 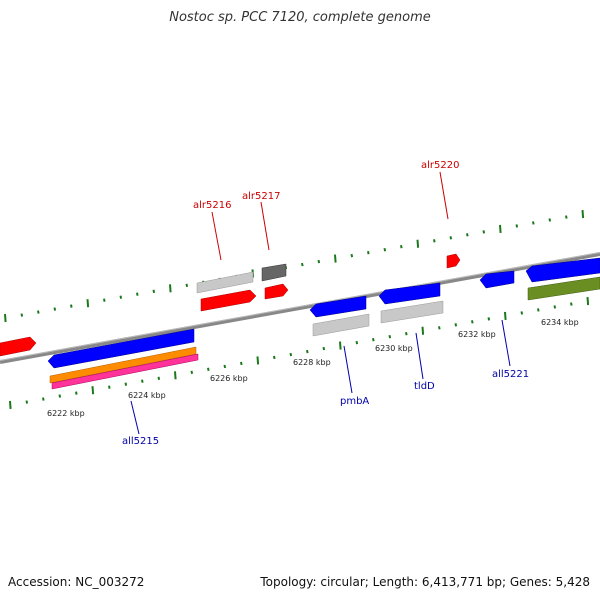 I want to click on hit-box-pmbA-gray, so click(x=341, y=325).